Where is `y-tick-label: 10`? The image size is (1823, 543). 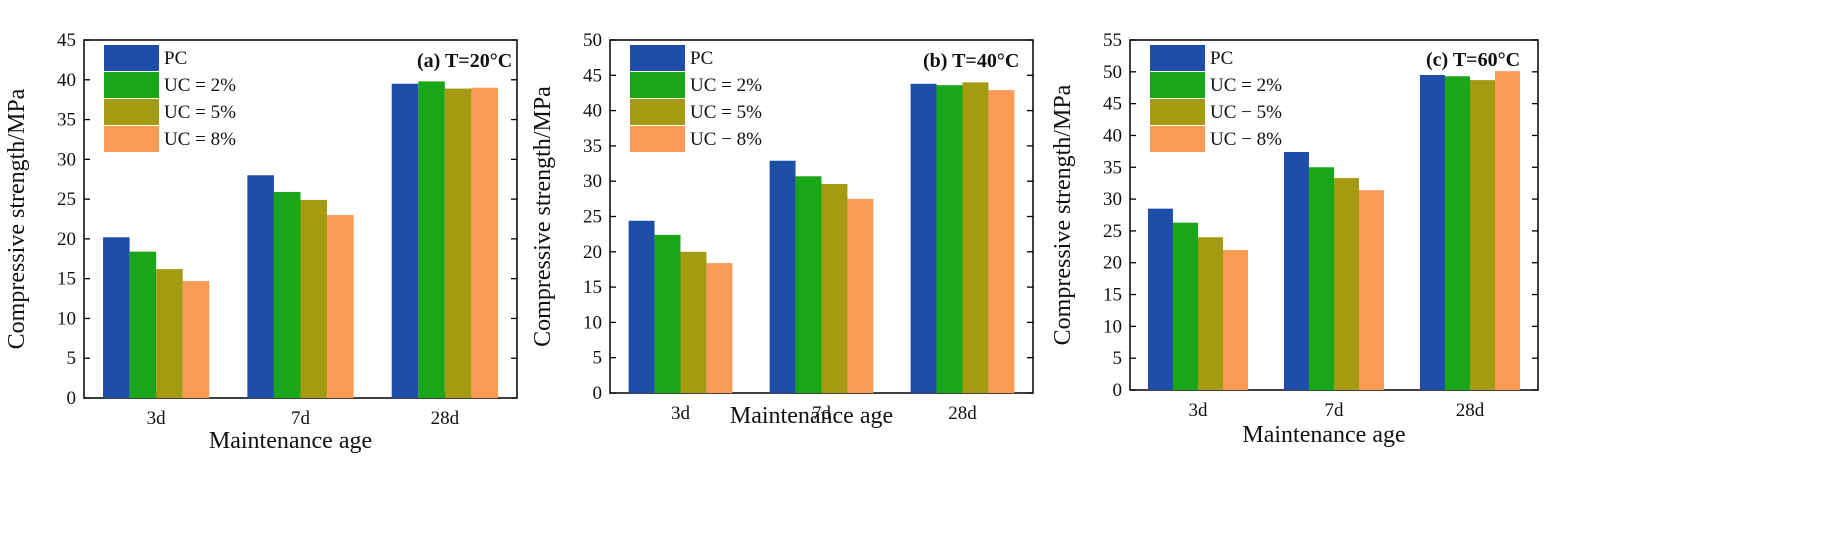 y-tick-label: 10 is located at coordinates (1112, 326).